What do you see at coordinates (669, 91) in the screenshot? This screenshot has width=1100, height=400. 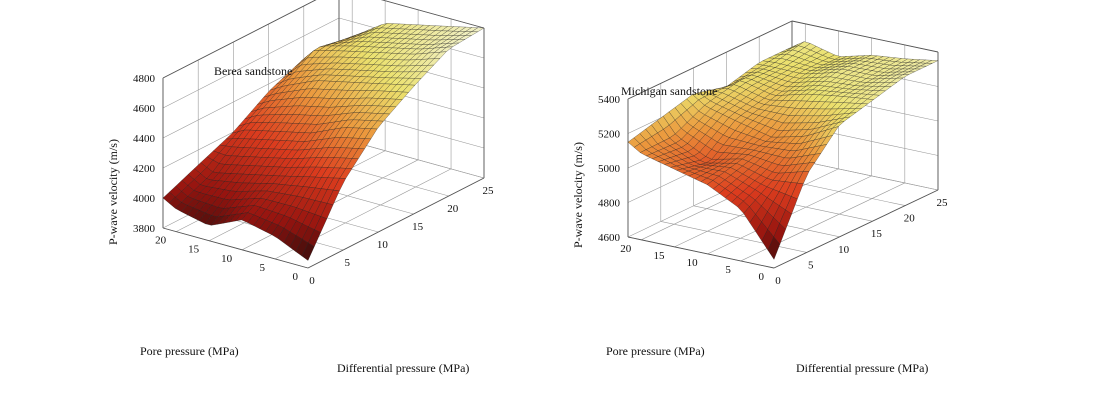 I see `chart-title: Michigan sandstone` at bounding box center [669, 91].